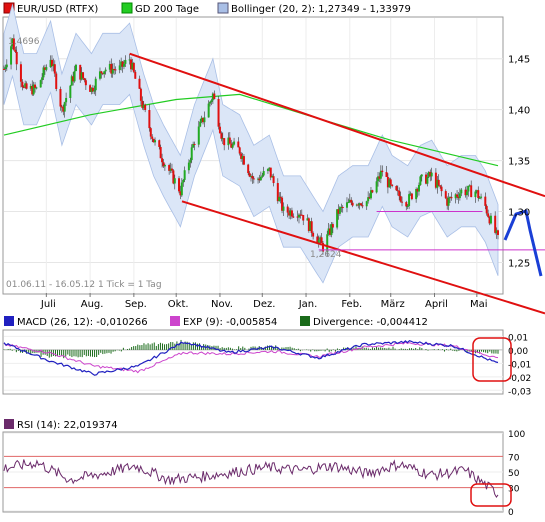 The image size is (545, 522). I want to click on legend-swatch-eurusd, so click(9, 8).